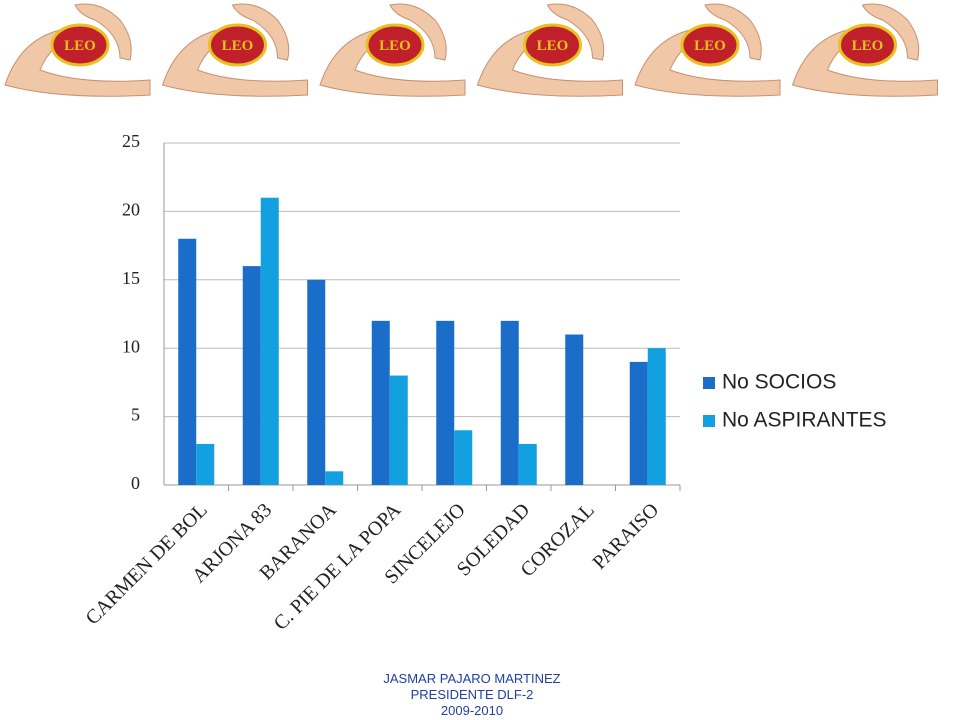 This screenshot has height=720, width=960. I want to click on footer-line: 2009-2010, so click(472, 710).